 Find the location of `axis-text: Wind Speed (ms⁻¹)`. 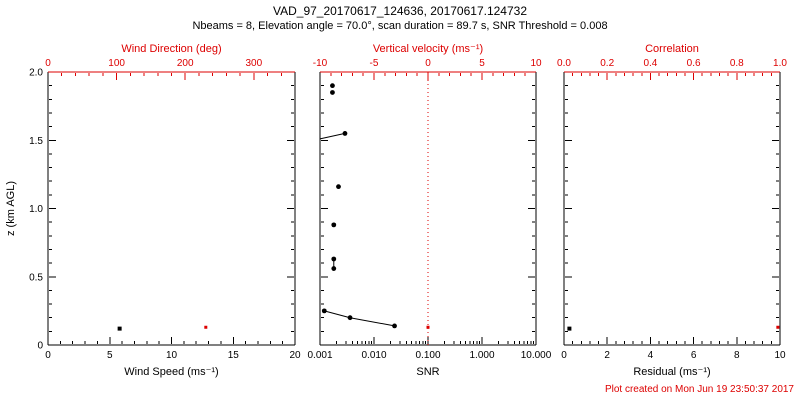

axis-text: Wind Speed (ms⁻¹) is located at coordinates (171, 372).